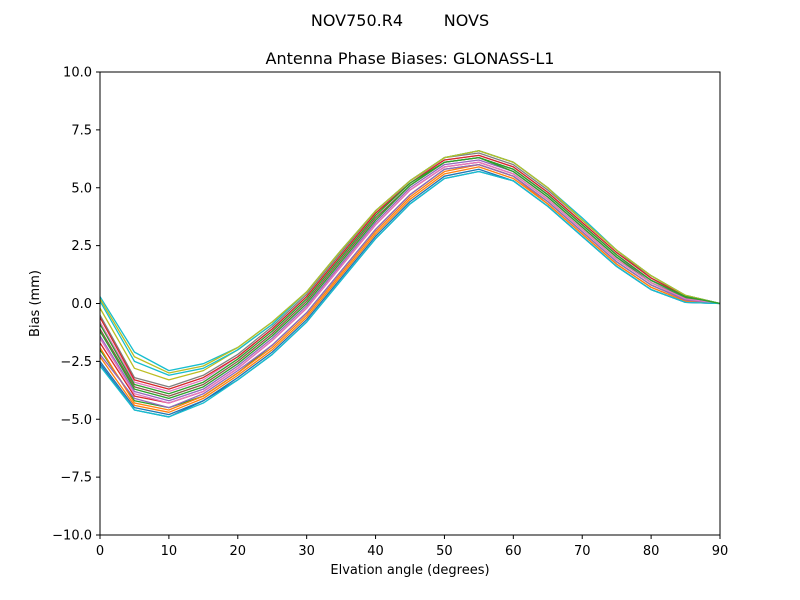 The image size is (800, 600). Describe the element at coordinates (651, 551) in the screenshot. I see `x-tick-label: 80` at that location.